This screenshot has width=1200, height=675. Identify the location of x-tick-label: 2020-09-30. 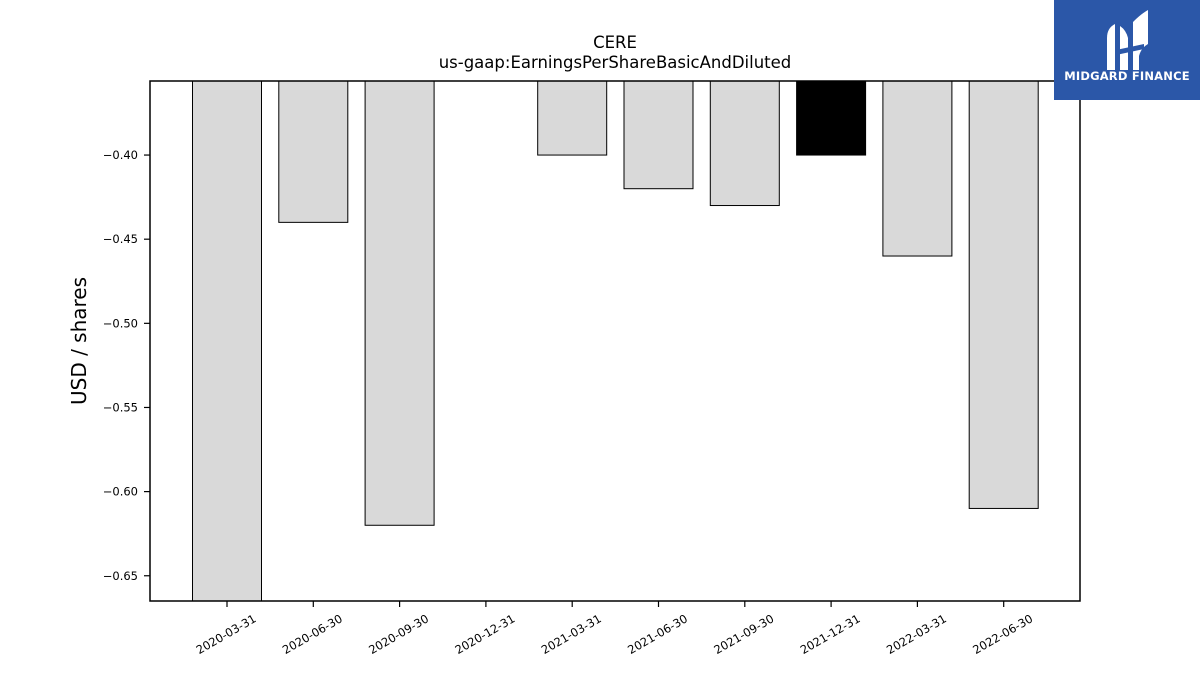
(398, 634).